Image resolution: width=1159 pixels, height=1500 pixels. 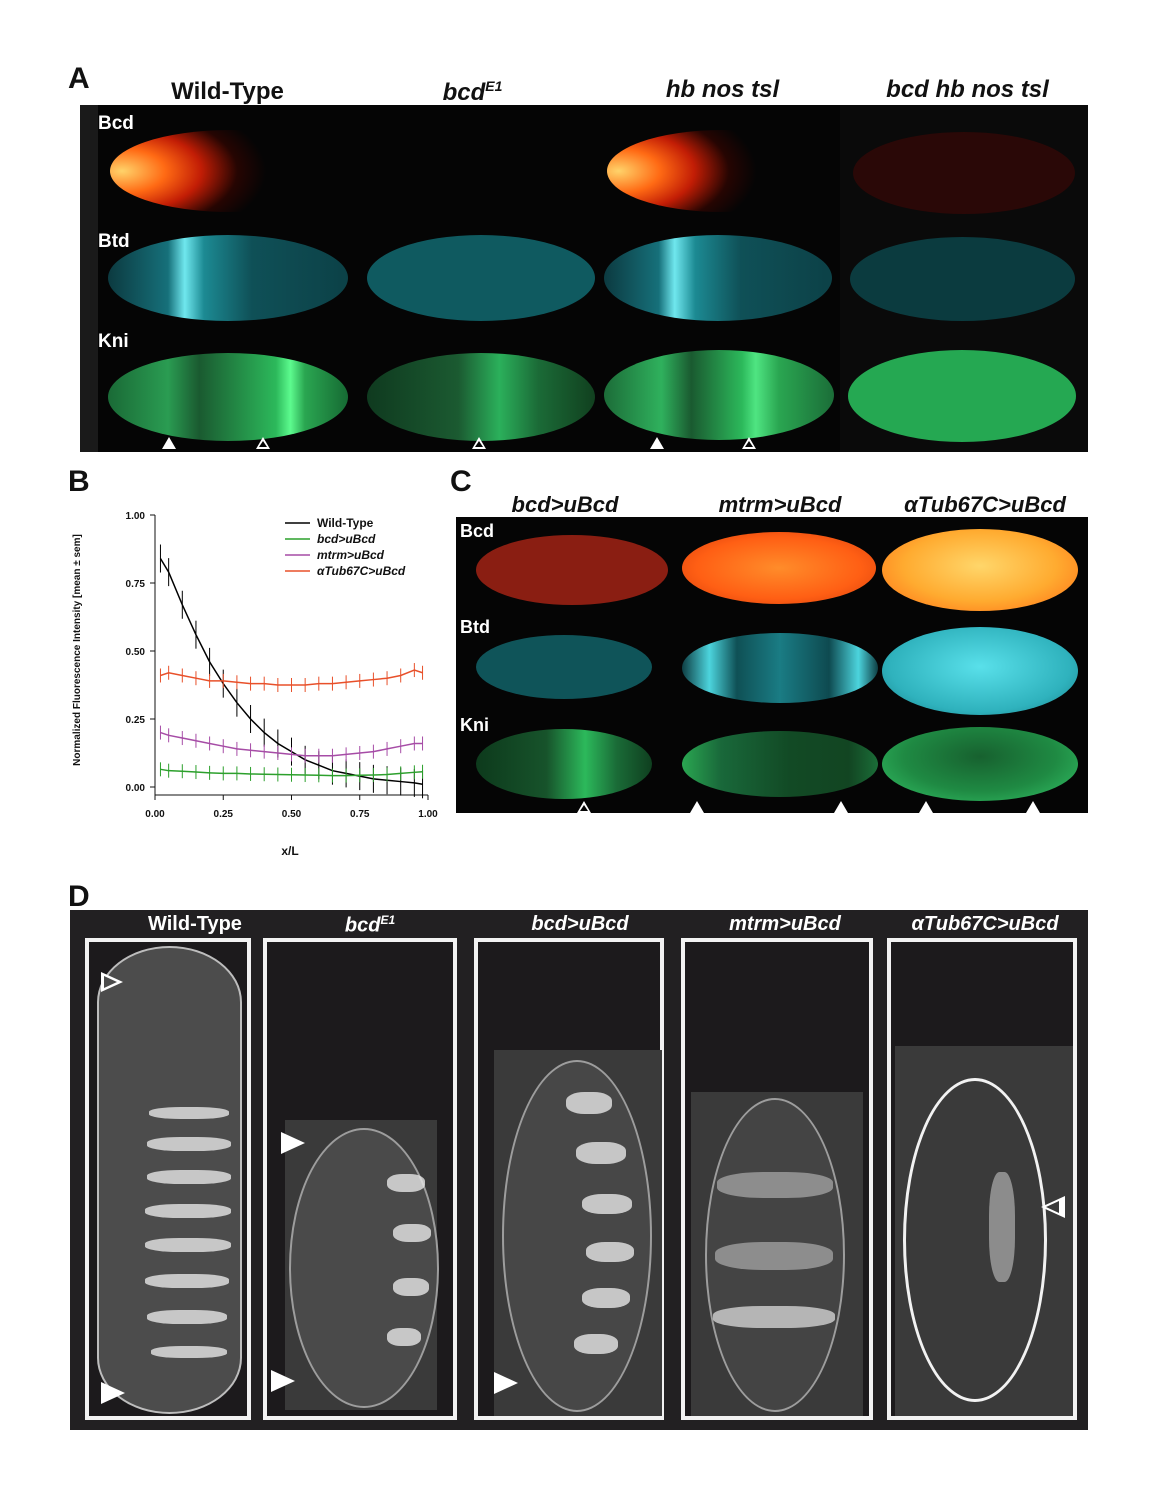 I want to click on y-tick-label: 0.75, so click(x=136, y=584).